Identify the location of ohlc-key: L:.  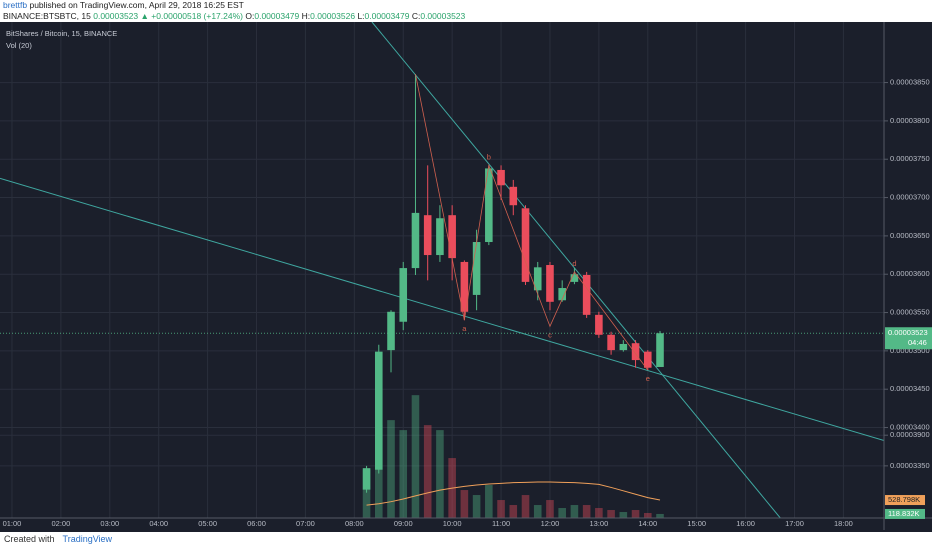
(361, 15).